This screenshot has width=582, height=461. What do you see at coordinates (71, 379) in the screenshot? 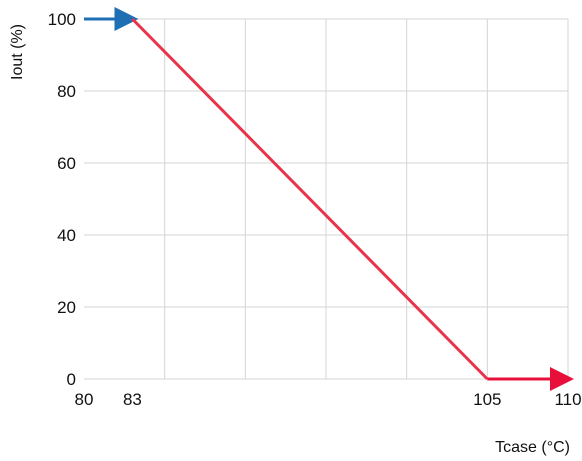
I see `y-tick-label: 0` at bounding box center [71, 379].